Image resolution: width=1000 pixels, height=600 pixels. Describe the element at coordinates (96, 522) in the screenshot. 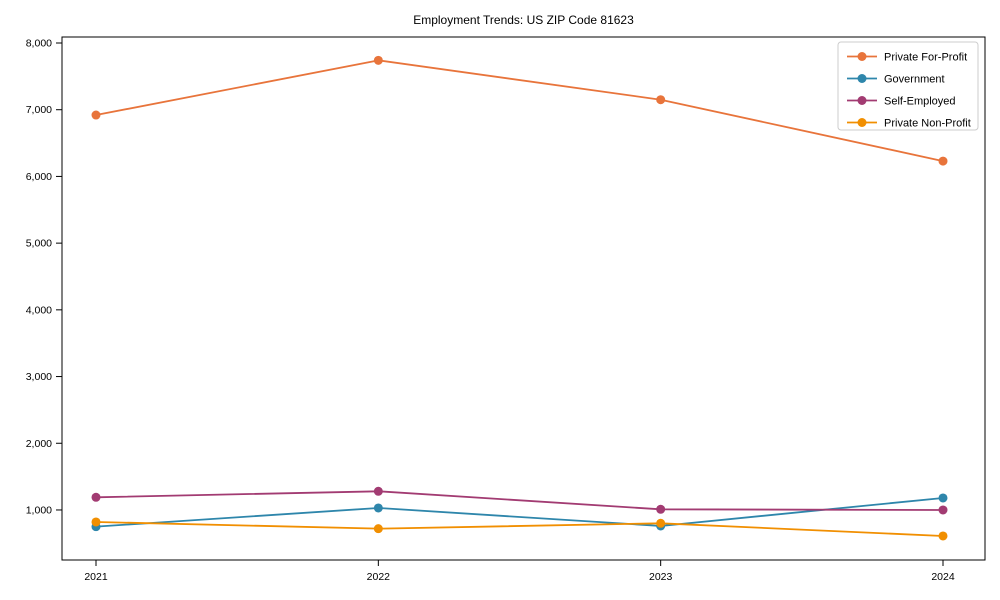

I see `data-point-private-non-profit-2021` at that location.